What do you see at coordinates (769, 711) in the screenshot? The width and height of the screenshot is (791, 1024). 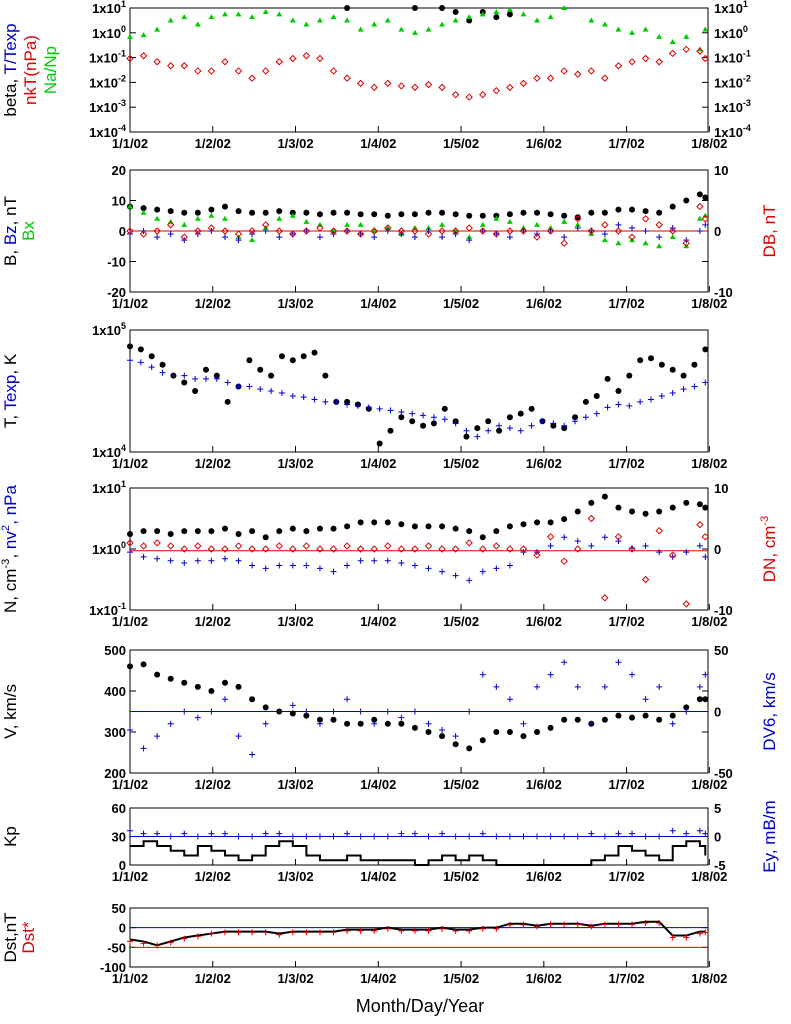 I see `y-right-axis-title: DV6, km/s` at bounding box center [769, 711].